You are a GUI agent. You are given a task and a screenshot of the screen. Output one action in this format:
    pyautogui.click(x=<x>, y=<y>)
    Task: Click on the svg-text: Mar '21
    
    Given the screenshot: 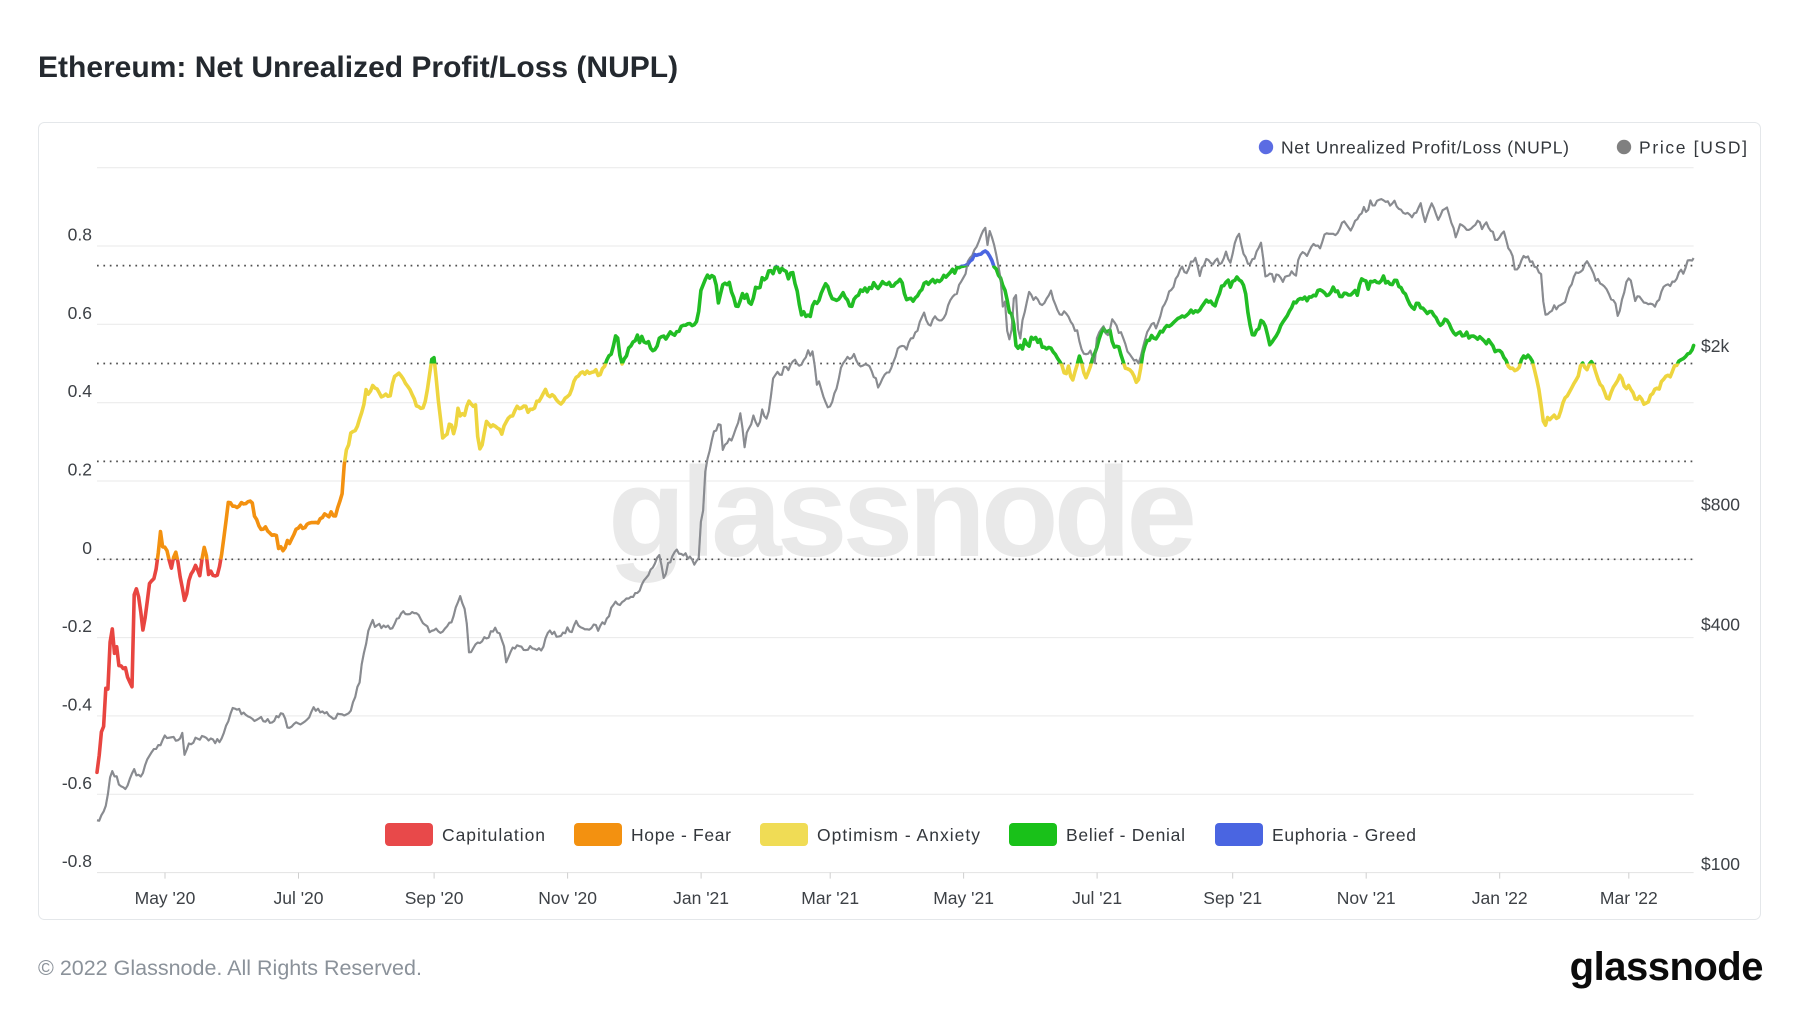 What is the action you would take?
    pyautogui.click(x=830, y=898)
    